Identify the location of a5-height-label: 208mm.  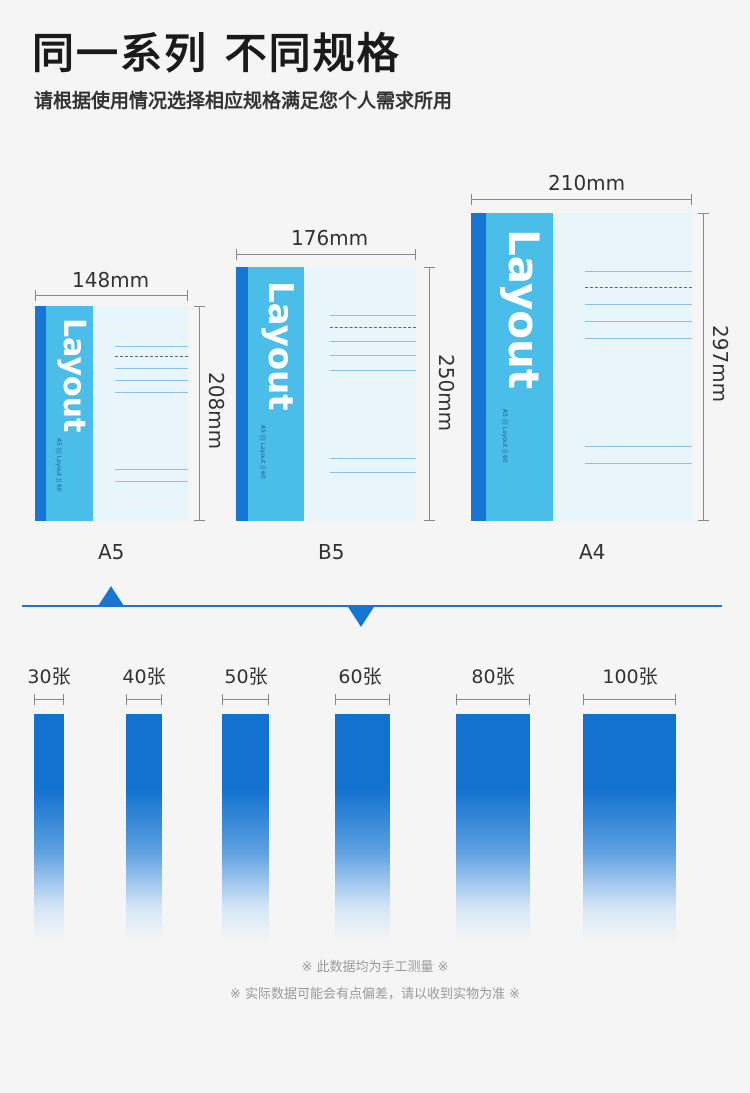
(216, 411).